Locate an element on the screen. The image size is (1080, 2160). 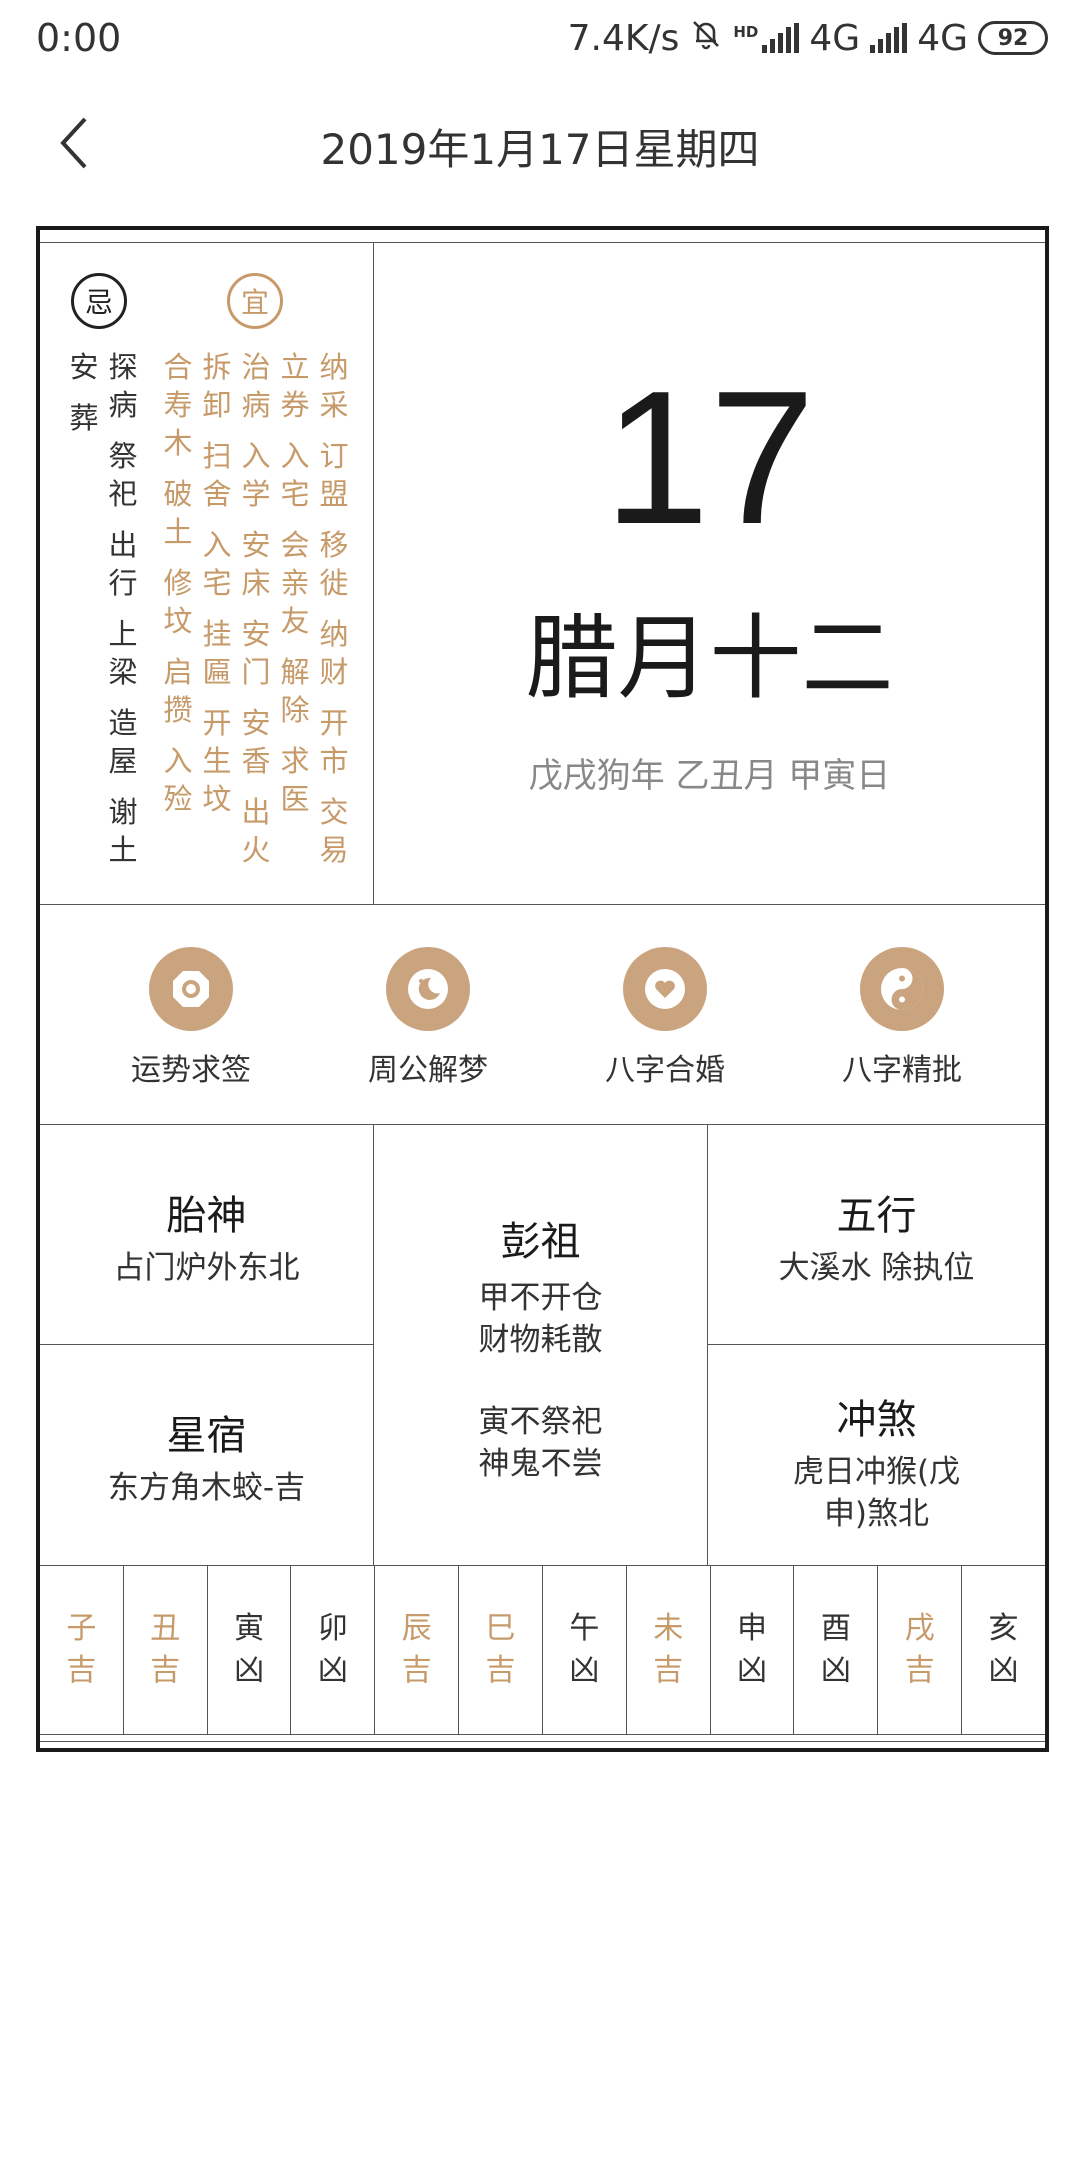
branch-hours-row: 子吉 丑吉 寅凶 卯凶 辰吉 巳吉 午凶 未吉 申凶 酉凶 戌吉 亥凶 is located at coordinates (542, 1650).